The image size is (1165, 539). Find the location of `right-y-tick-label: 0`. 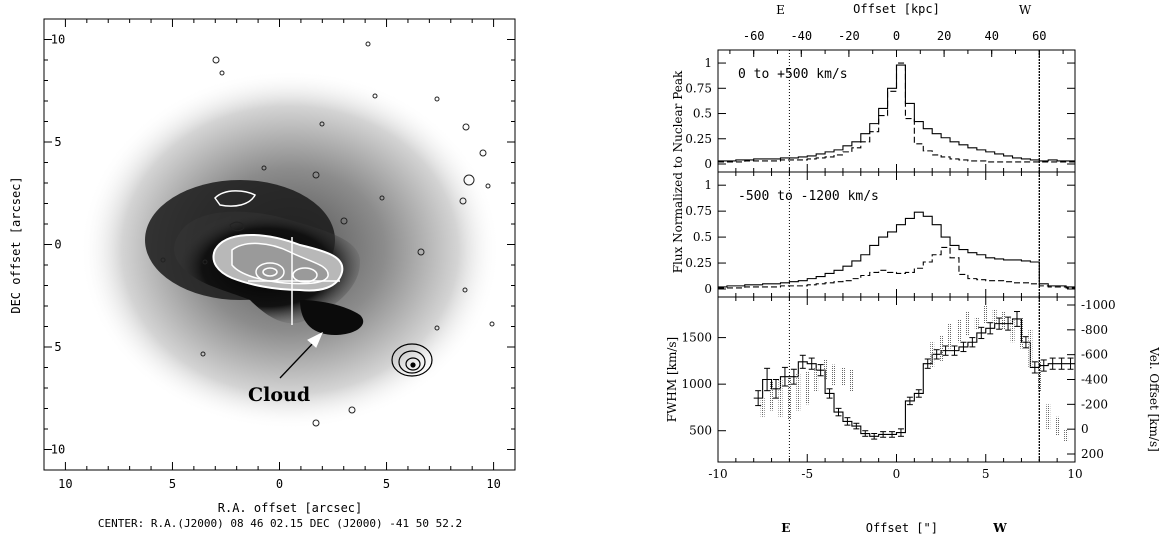

right-y-tick-label: 0 is located at coordinates (1085, 429).